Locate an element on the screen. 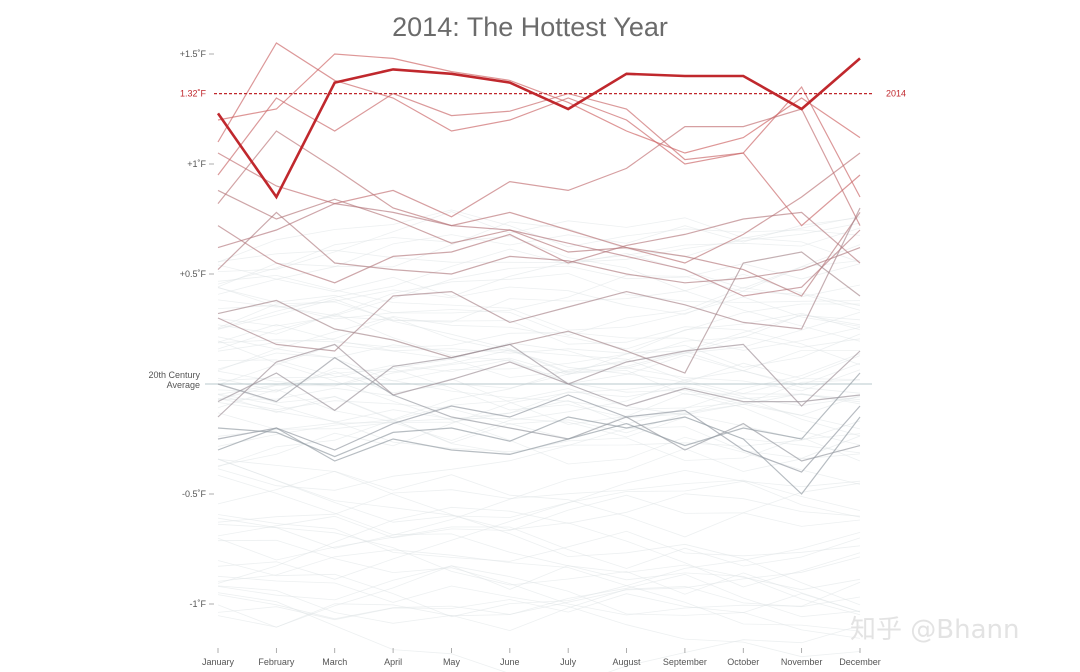  x-tick-label: May is located at coordinates (452, 662).